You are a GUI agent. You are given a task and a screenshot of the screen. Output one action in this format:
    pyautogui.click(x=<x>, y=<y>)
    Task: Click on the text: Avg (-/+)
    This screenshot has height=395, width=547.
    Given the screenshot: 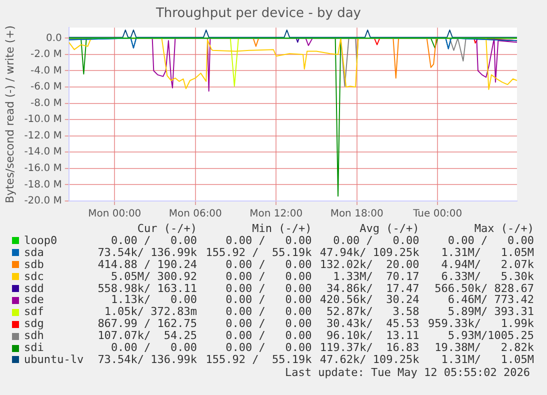 What is the action you would take?
    pyautogui.click(x=389, y=228)
    